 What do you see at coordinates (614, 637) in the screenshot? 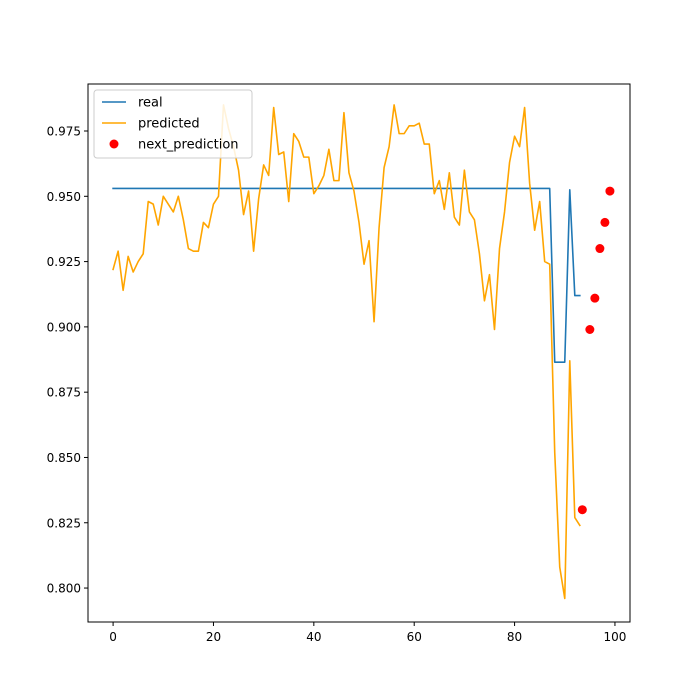
I see `x-tick-label: 100` at bounding box center [614, 637].